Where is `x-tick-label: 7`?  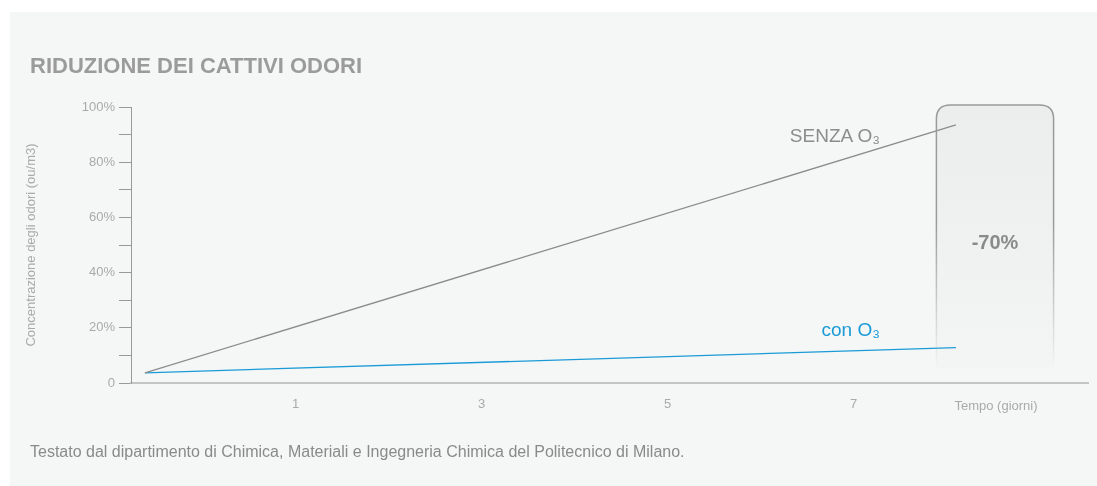 x-tick-label: 7 is located at coordinates (854, 404).